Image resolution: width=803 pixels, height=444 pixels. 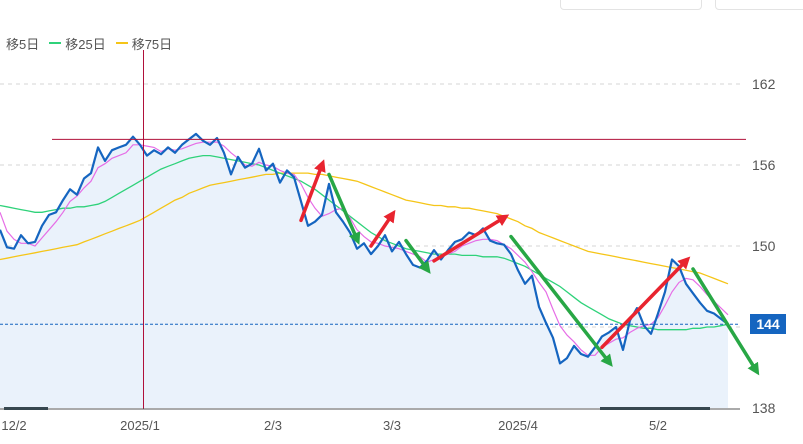 What do you see at coordinates (26, 408) in the screenshot?
I see `x-axis-bar-left` at bounding box center [26, 408].